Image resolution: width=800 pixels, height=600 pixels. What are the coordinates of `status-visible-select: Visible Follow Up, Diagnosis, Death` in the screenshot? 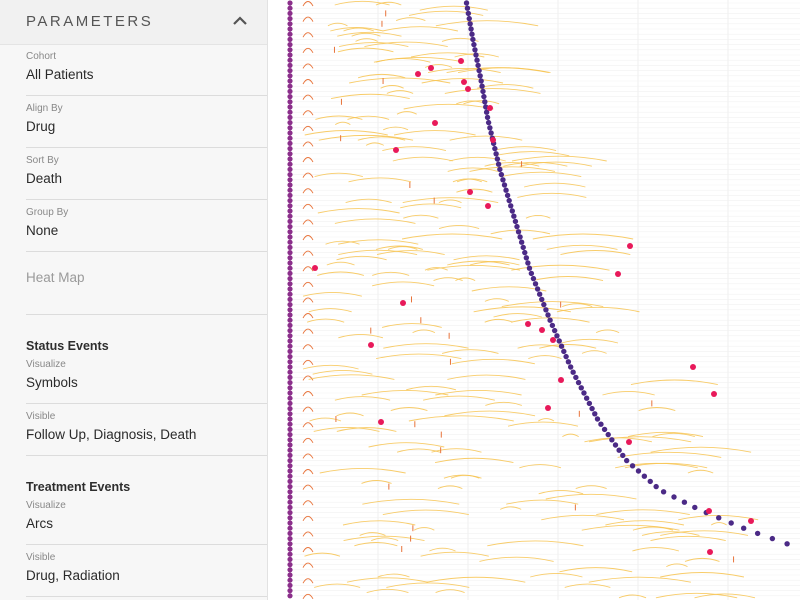 It's located at (146, 433).